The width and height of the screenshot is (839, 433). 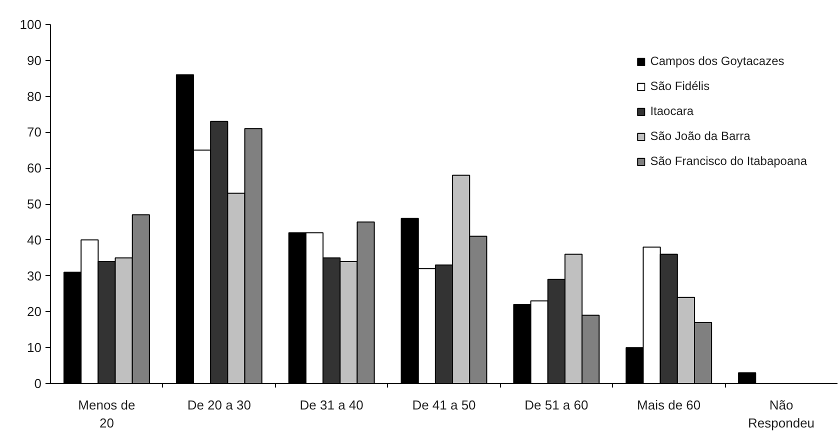 What do you see at coordinates (444, 405) in the screenshot?
I see `x-tick-label: De 41 a 50` at bounding box center [444, 405].